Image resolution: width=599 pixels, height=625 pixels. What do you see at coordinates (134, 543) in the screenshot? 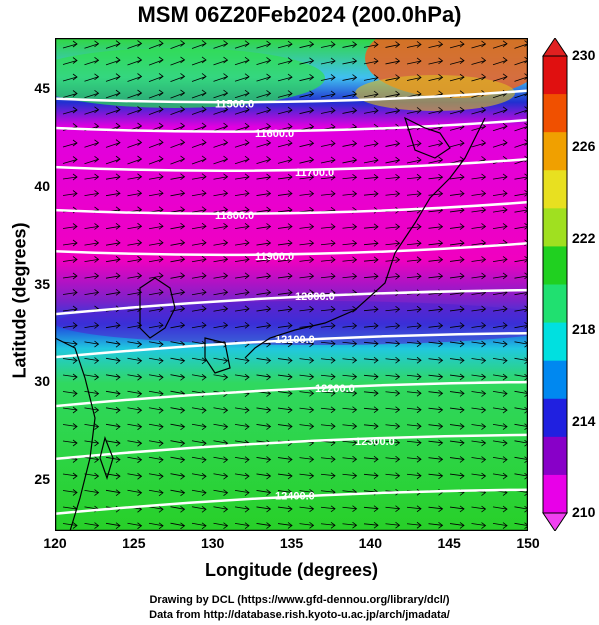
I see `x-tick-label: 125` at bounding box center [134, 543].